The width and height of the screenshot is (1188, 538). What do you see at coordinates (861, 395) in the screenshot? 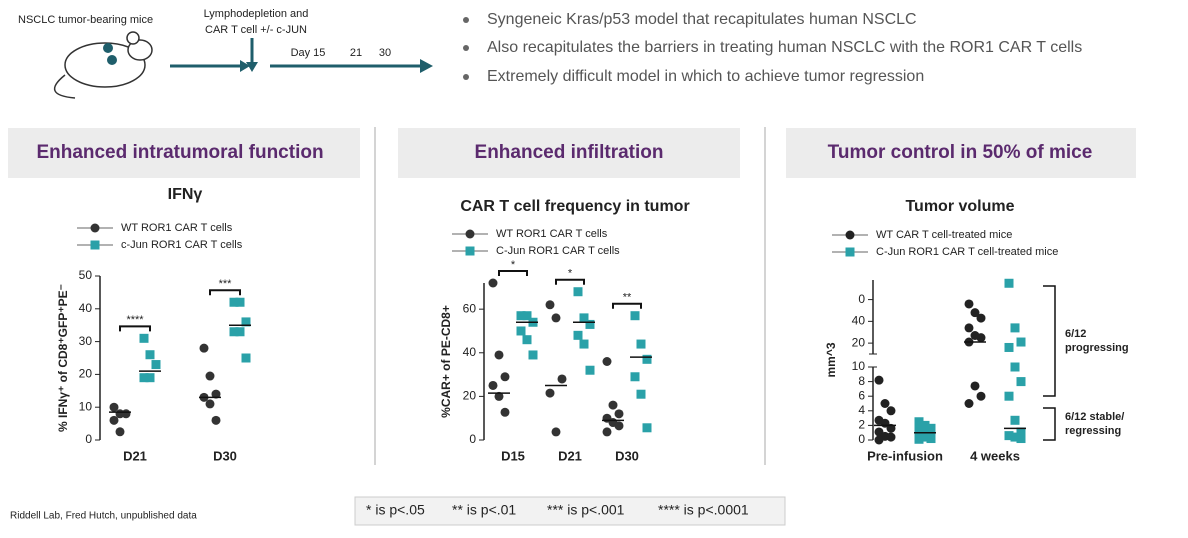
I see `y-tick-label: 6` at bounding box center [861, 395].